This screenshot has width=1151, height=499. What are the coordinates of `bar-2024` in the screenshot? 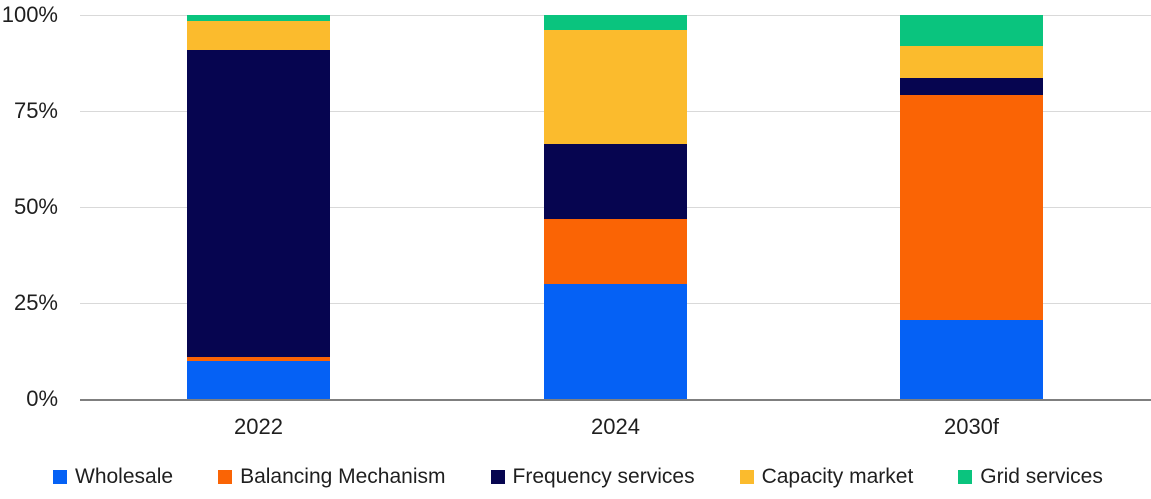 It's located at (615, 207).